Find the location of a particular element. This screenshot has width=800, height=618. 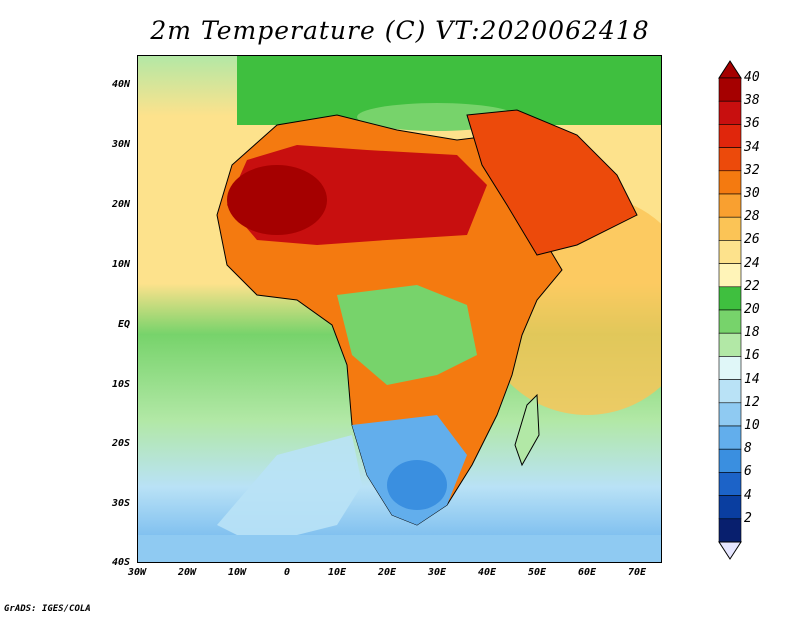

benguela-cool is located at coordinates (289, 490).